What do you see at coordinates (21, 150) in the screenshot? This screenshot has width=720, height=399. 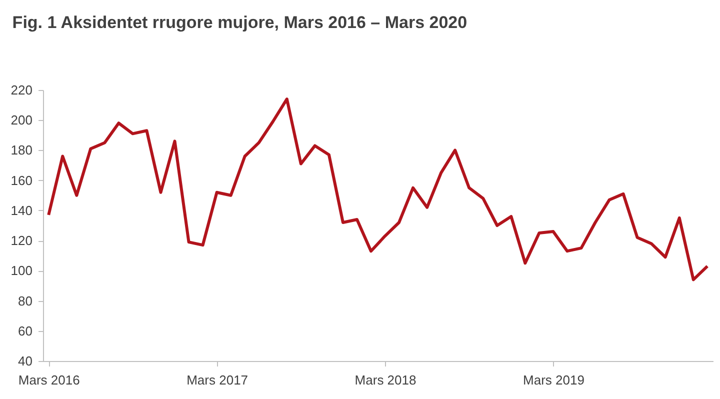 I see `y-tick-label: 180` at bounding box center [21, 150].